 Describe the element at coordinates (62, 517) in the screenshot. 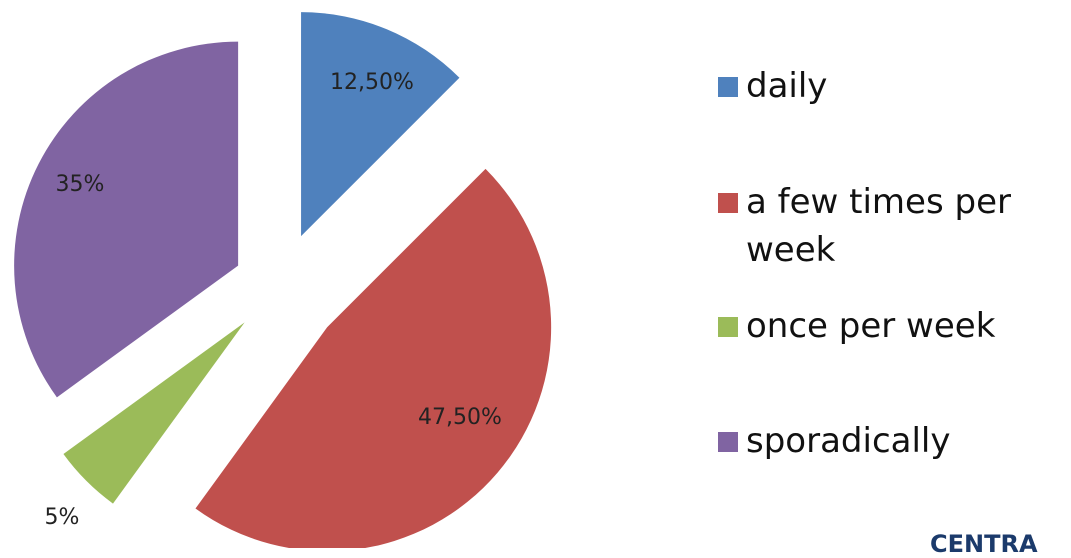

I see `data-label: 5%` at that location.